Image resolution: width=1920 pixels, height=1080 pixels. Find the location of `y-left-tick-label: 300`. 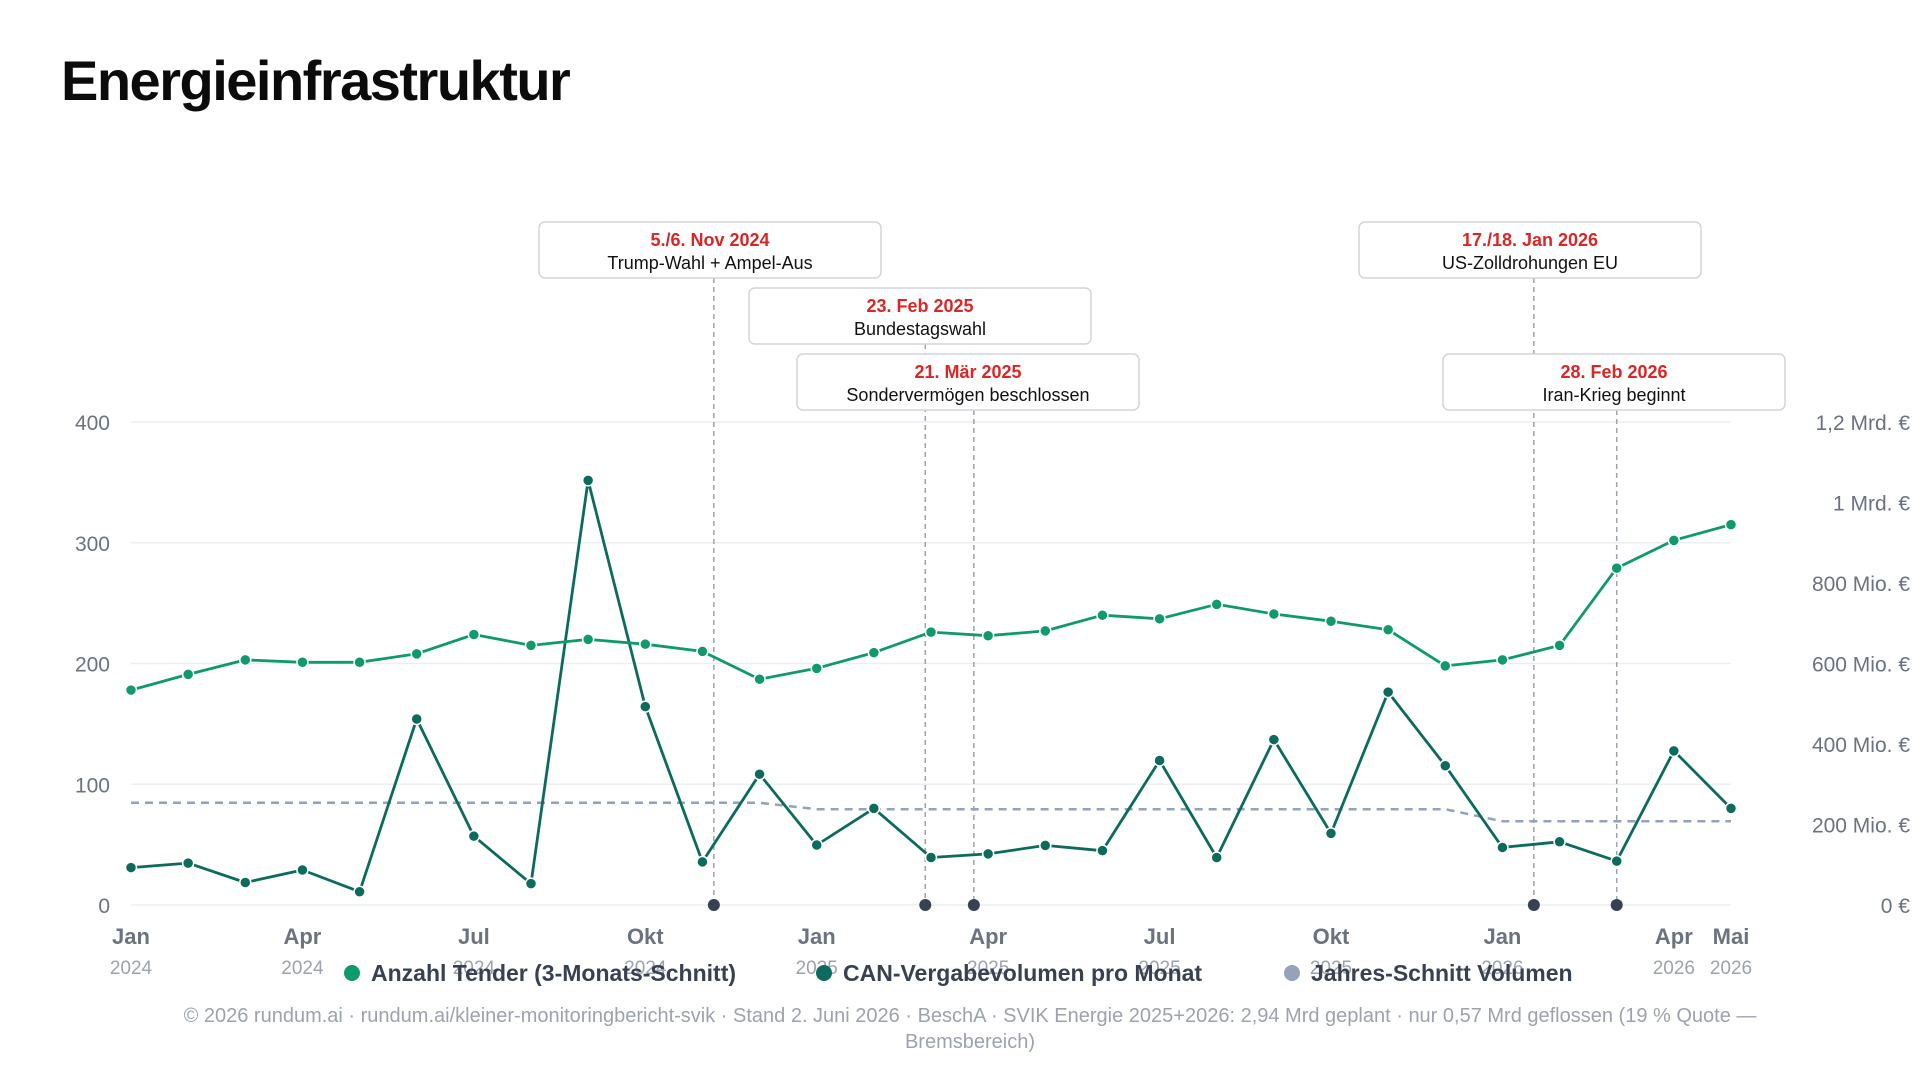

y-left-tick-label: 300 is located at coordinates (92, 544).